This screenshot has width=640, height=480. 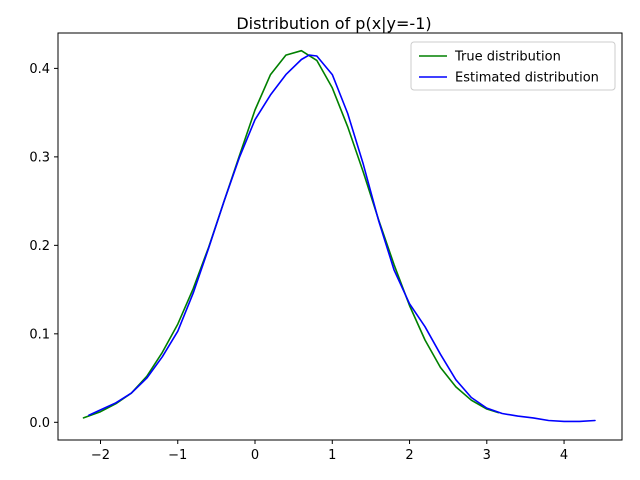 I want to click on y-tick-label: 0.4, so click(x=39, y=69).